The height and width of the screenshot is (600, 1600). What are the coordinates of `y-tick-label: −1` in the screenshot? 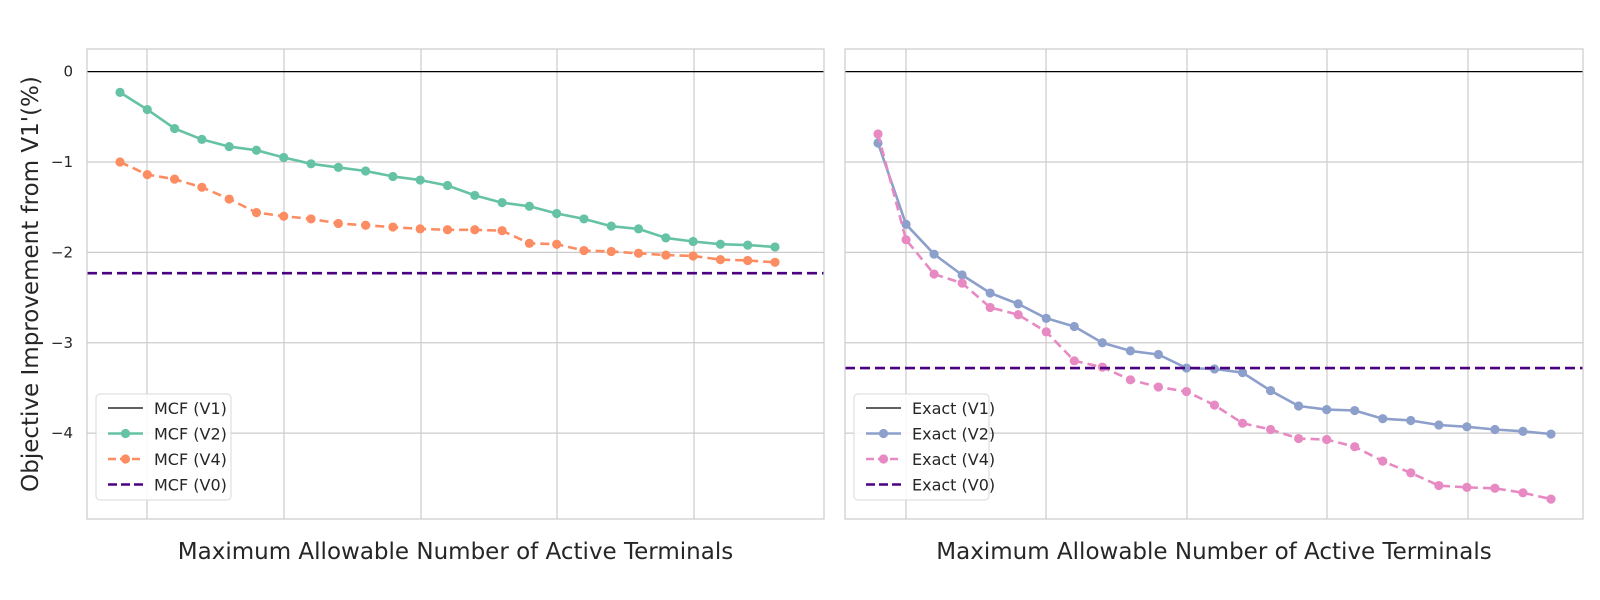 It's located at (62, 162).